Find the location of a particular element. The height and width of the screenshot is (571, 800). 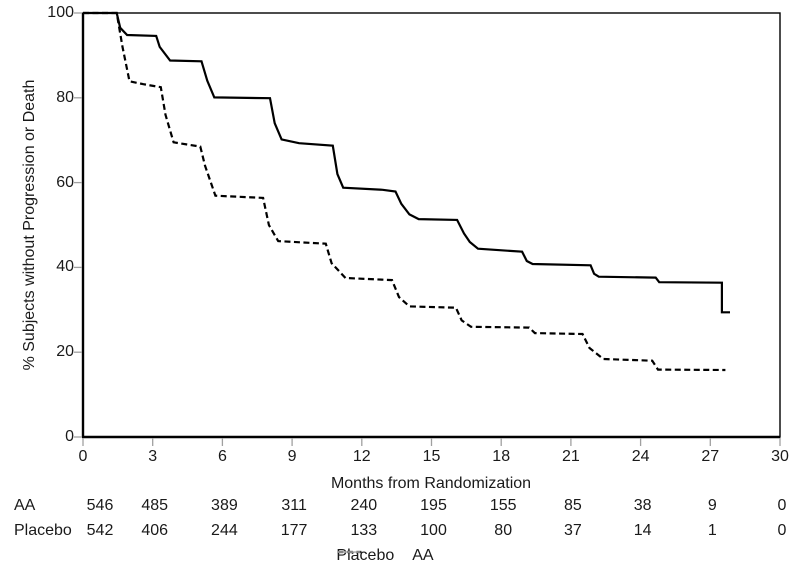

risk-row-label-aa: AA is located at coordinates (25, 505).